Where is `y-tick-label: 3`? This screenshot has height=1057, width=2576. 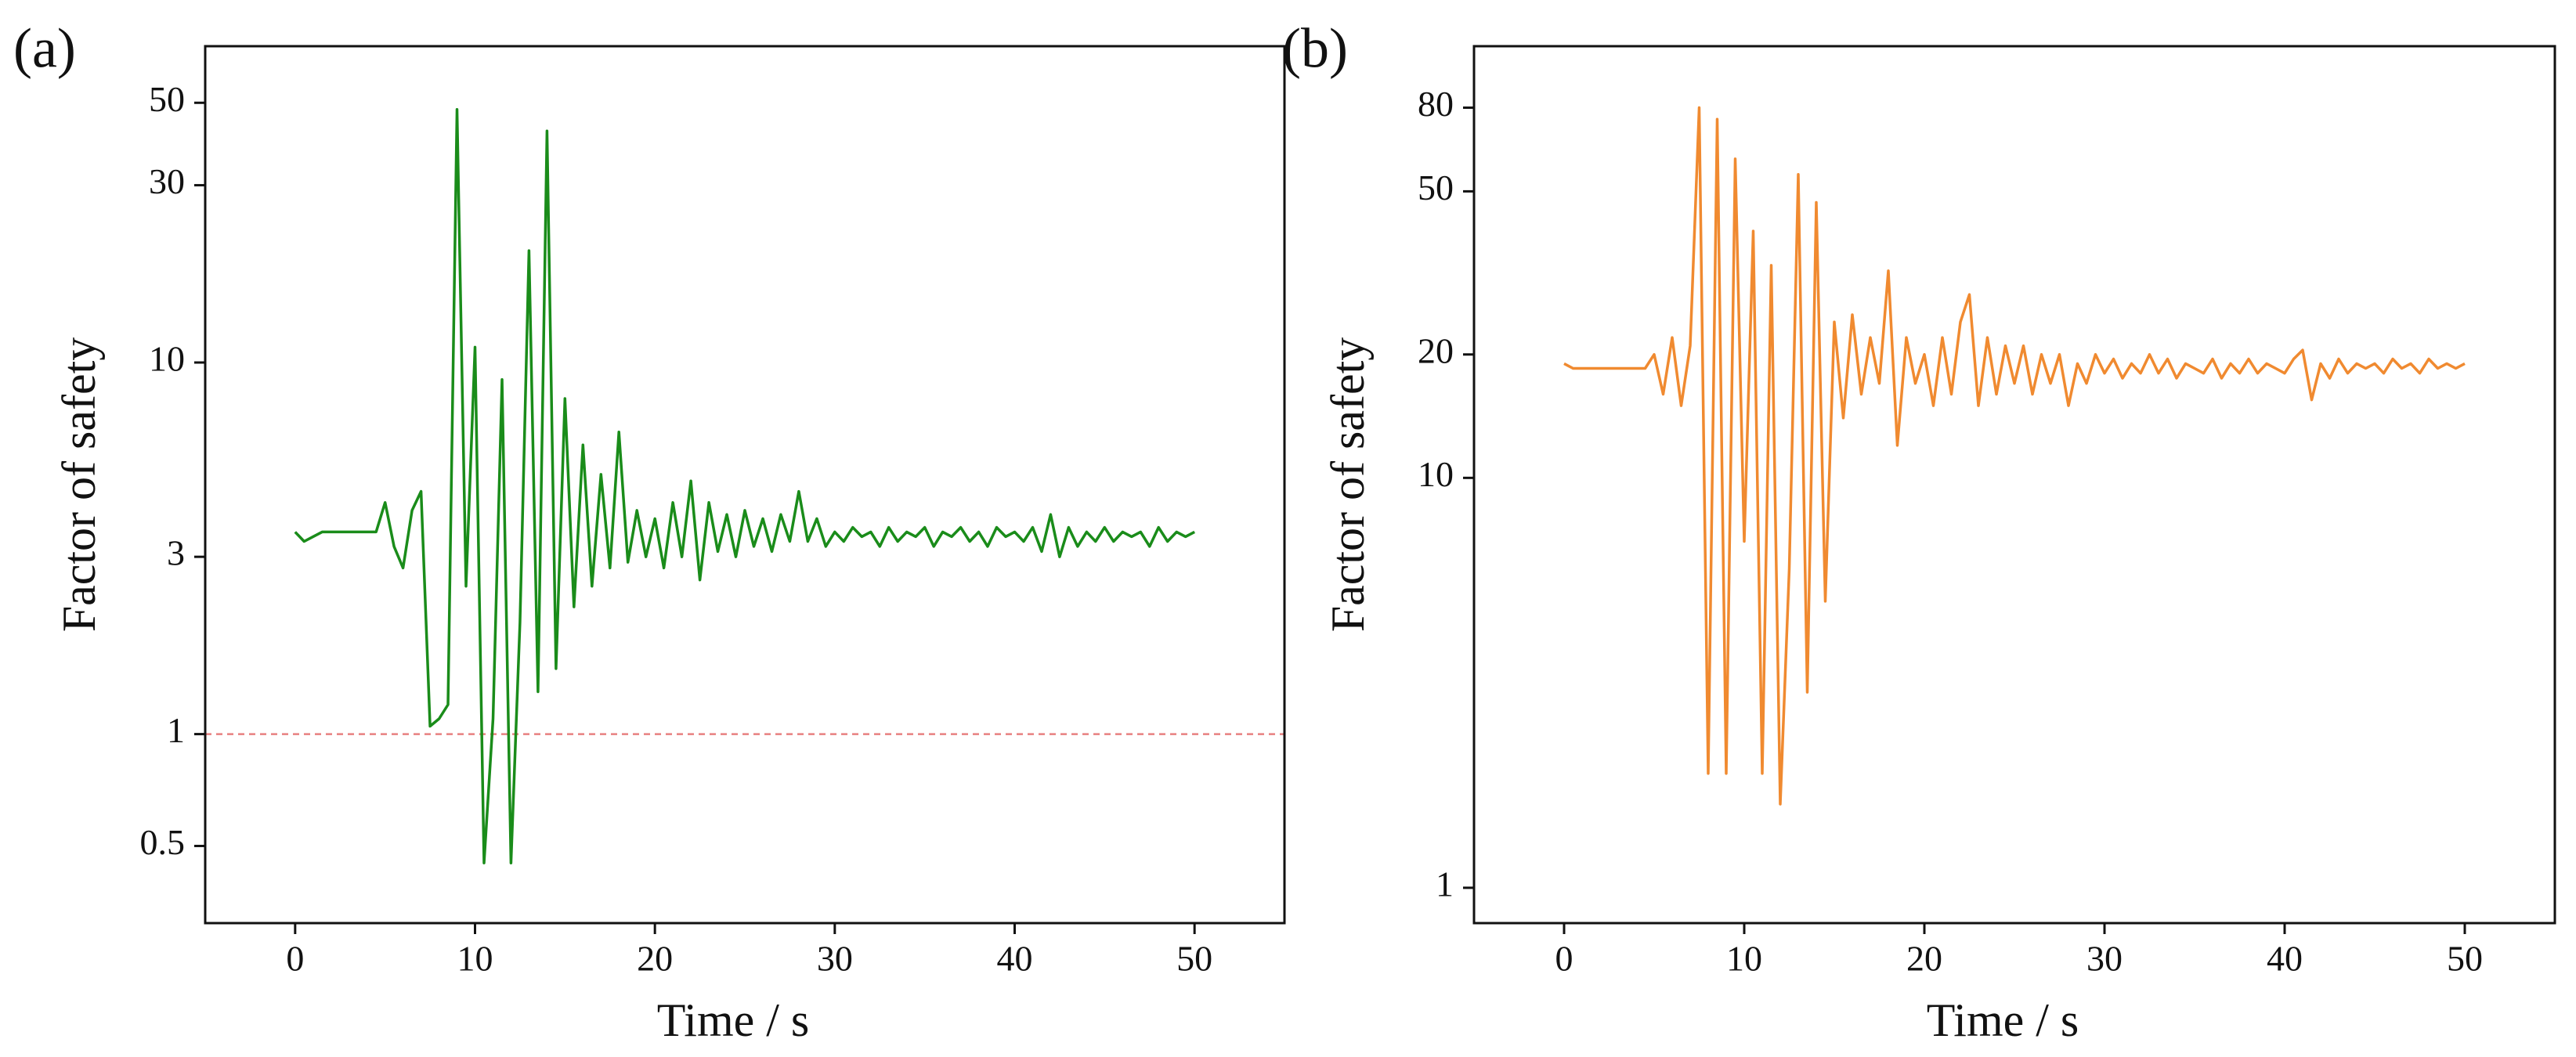 y-tick-label: 3 is located at coordinates (176, 553).